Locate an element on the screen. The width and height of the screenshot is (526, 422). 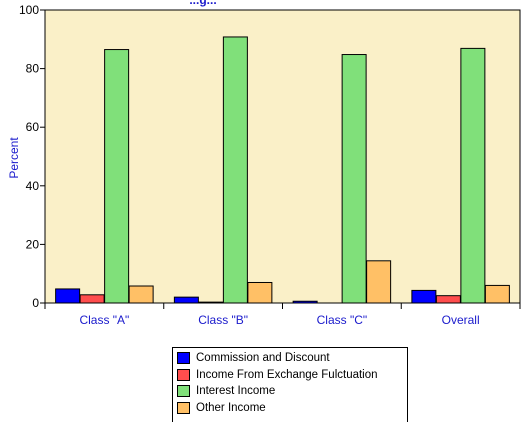
legend-label-exchange: Income From Exchange Fulctuation is located at coordinates (287, 374).